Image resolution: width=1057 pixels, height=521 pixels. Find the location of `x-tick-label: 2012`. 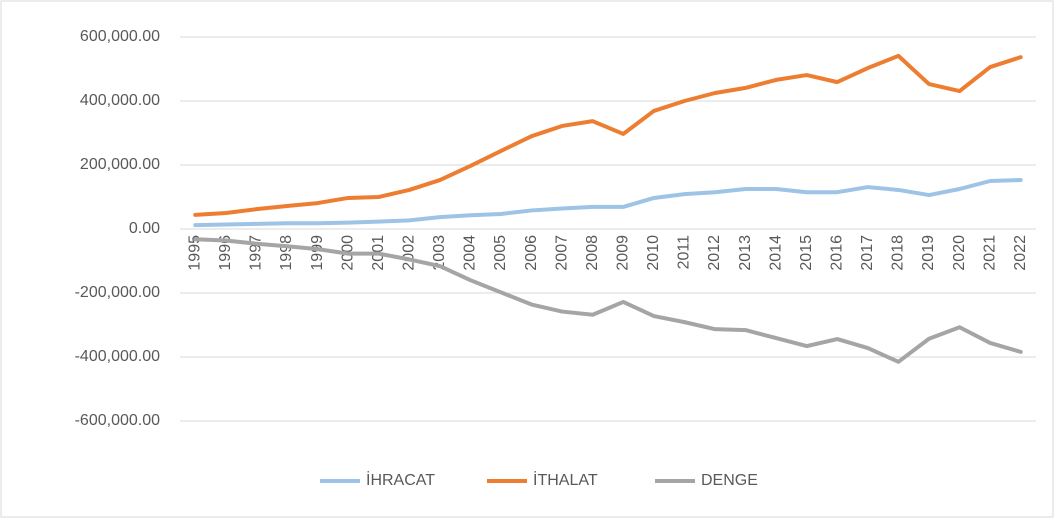

x-tick-label: 2012 is located at coordinates (714, 253).